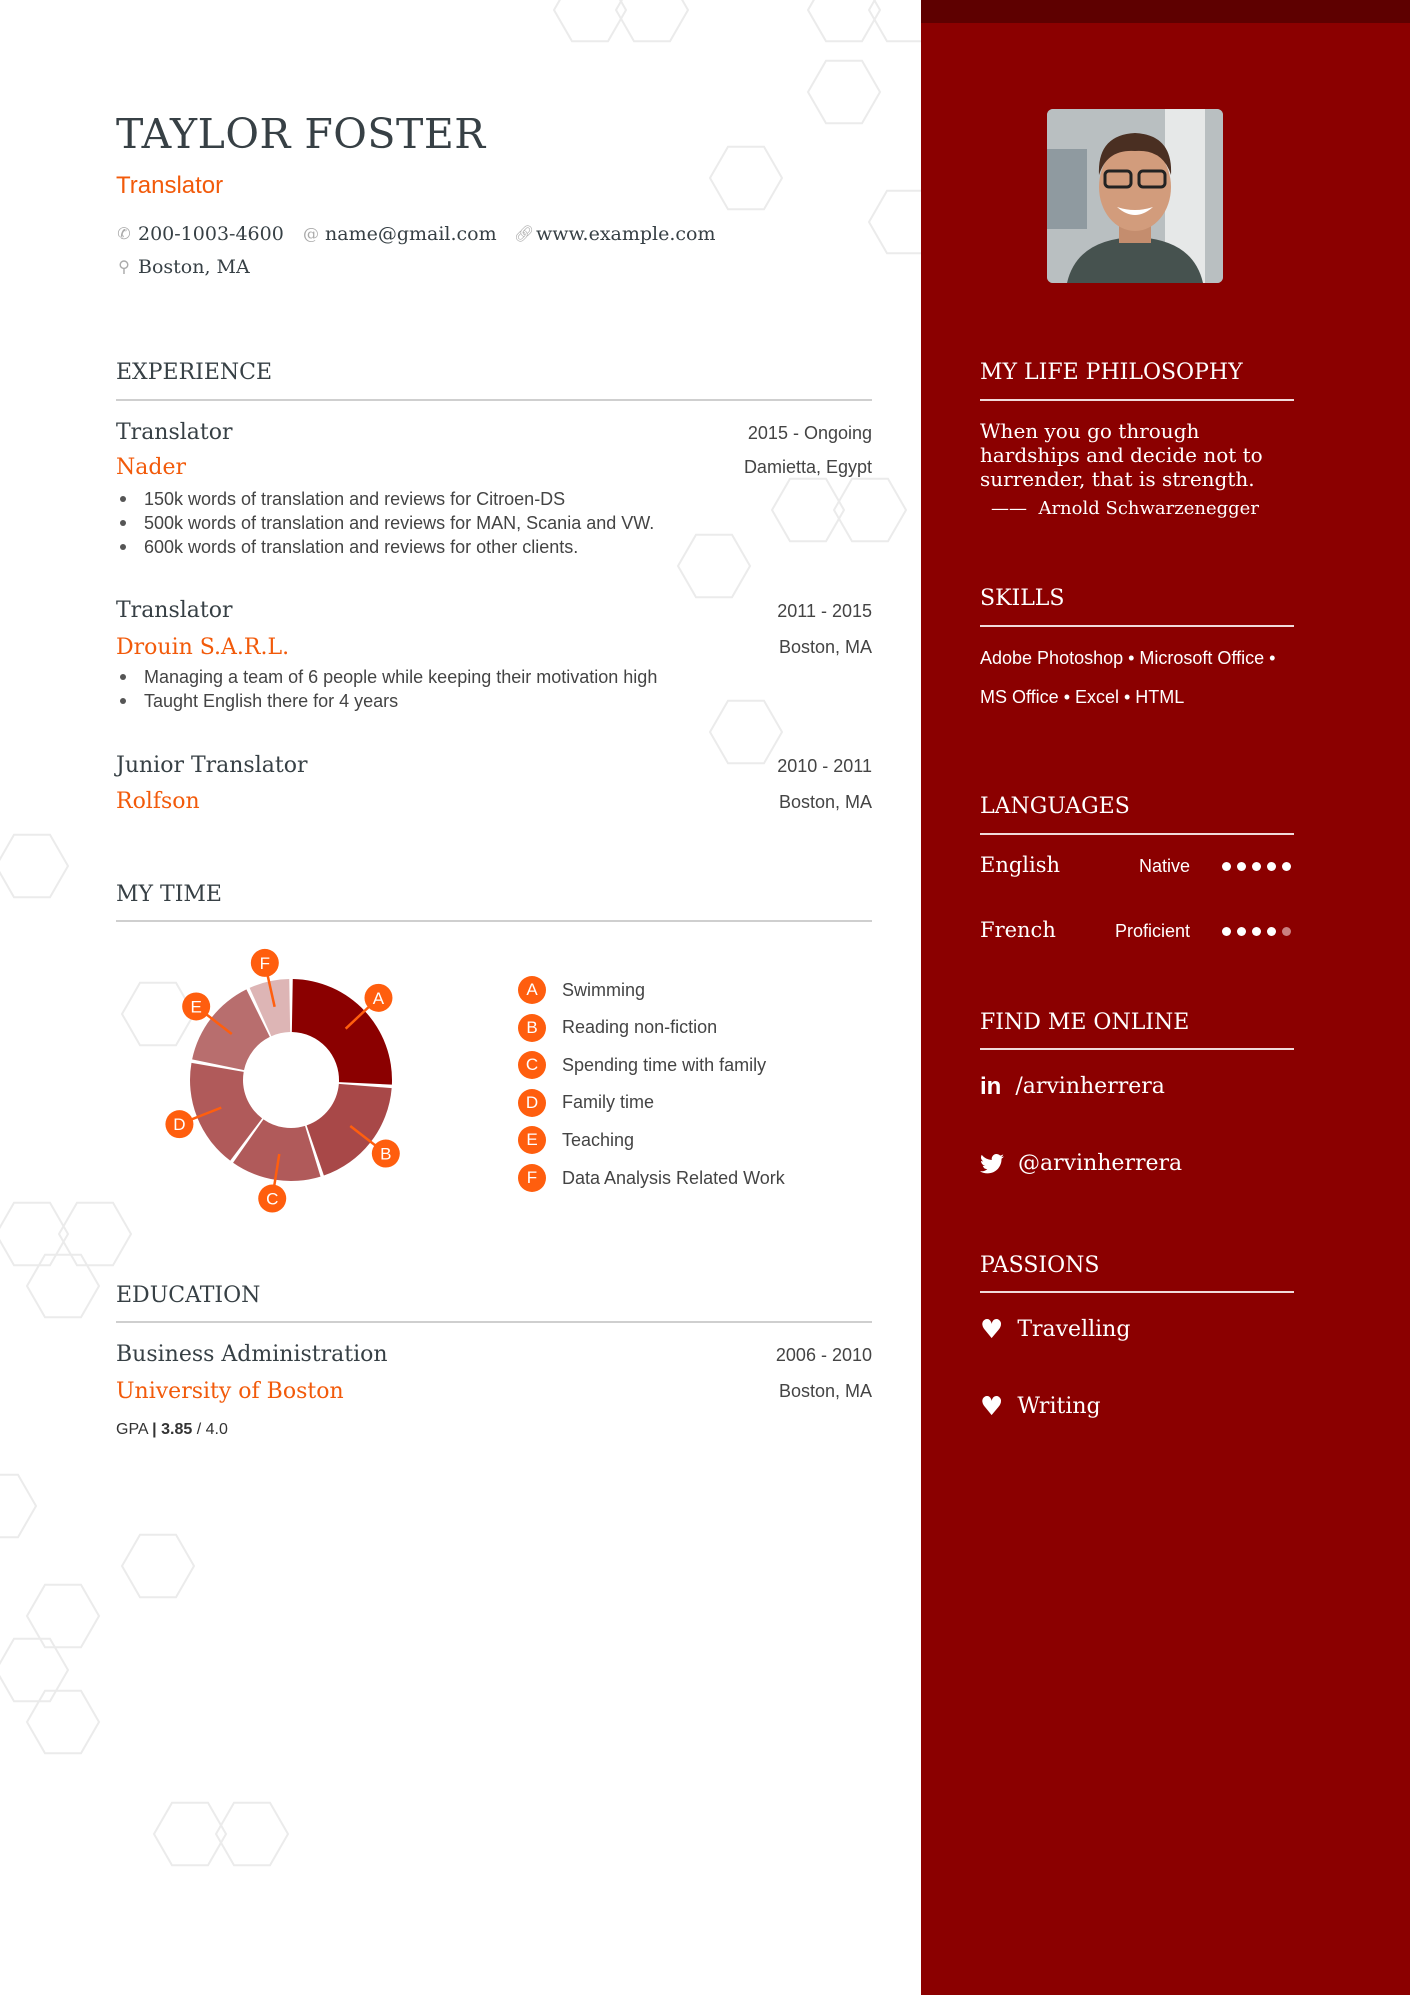 Image resolution: width=1410 pixels, height=1995 pixels. Describe the element at coordinates (581, 990) in the screenshot. I see `legend-item: A Swimming` at that location.